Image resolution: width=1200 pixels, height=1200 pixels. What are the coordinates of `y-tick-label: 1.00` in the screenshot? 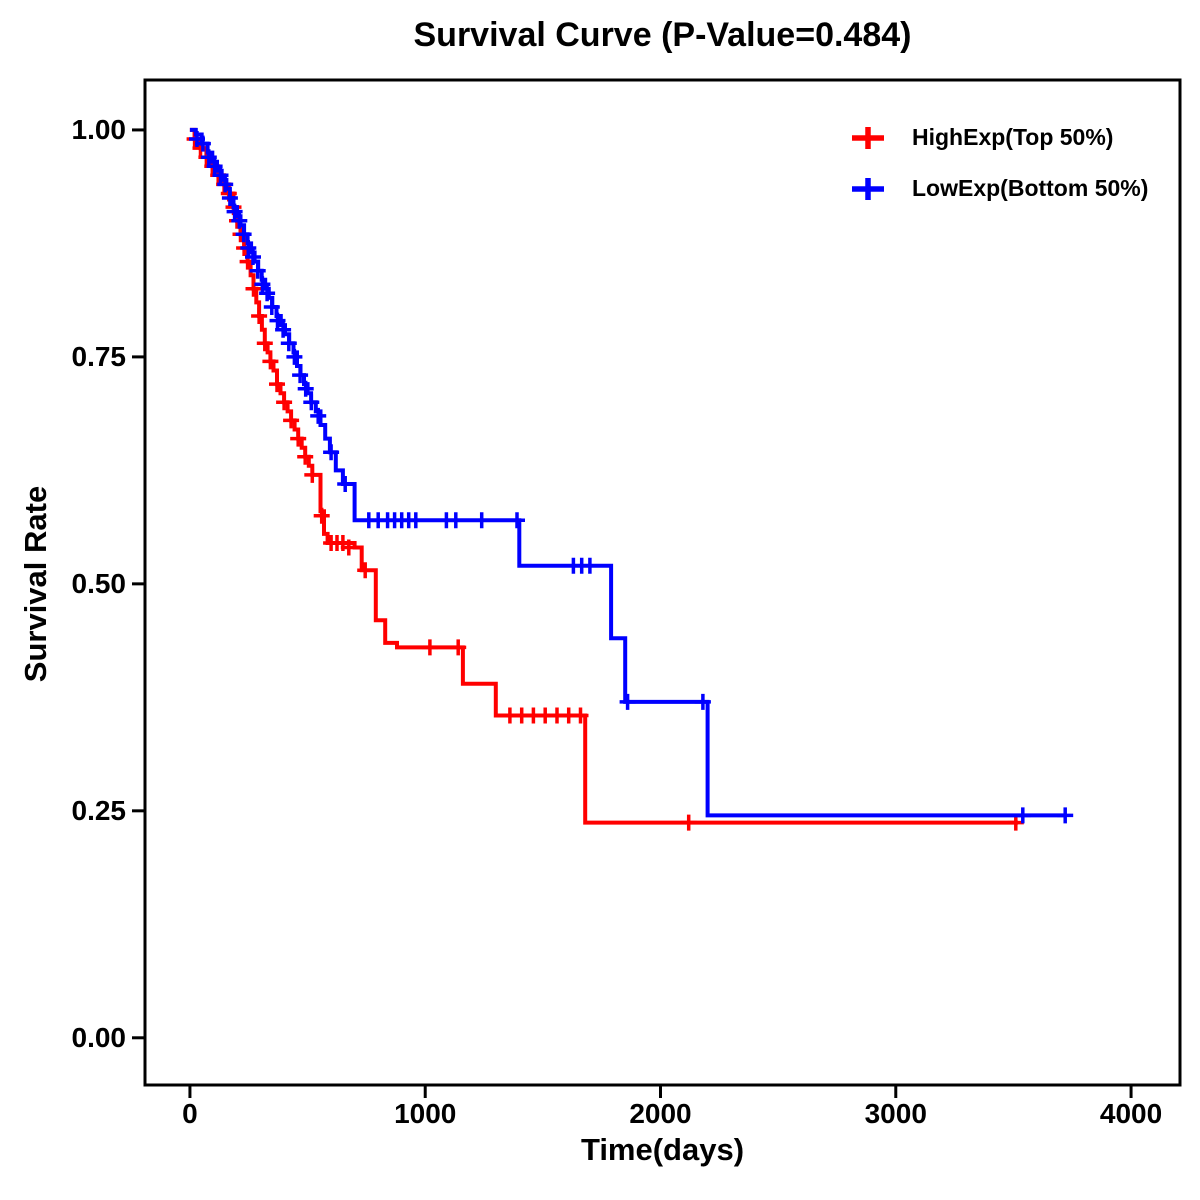 It's located at (99, 129).